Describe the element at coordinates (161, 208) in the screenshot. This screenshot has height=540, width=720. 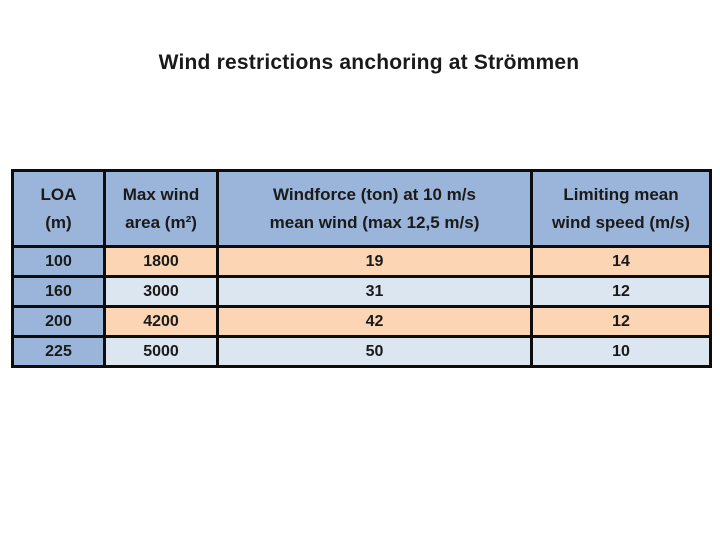
I see `header-max-wind-area: Max wind area (m²)` at that location.